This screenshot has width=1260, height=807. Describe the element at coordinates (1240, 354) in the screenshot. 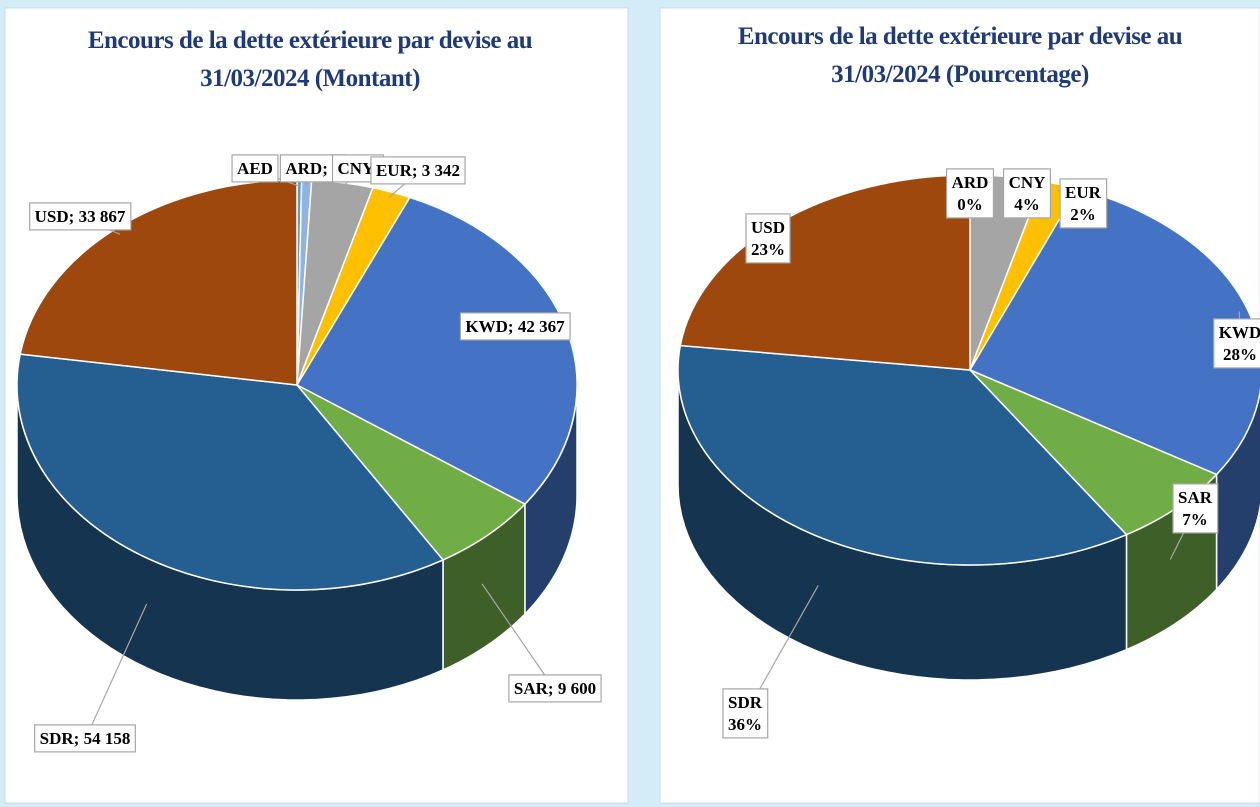

I see `data-label: 28%` at that location.